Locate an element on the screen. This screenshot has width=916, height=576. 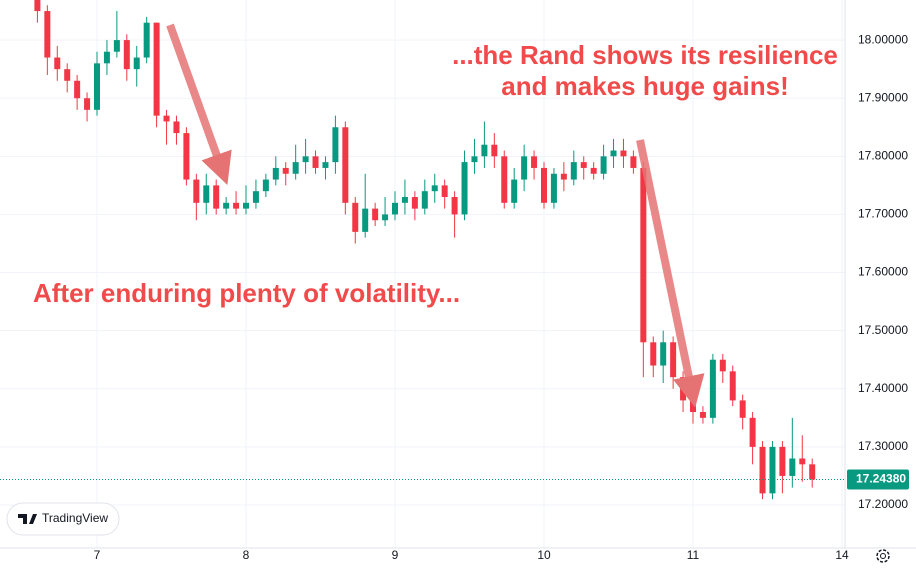
badge is located at coordinates (63, 519).